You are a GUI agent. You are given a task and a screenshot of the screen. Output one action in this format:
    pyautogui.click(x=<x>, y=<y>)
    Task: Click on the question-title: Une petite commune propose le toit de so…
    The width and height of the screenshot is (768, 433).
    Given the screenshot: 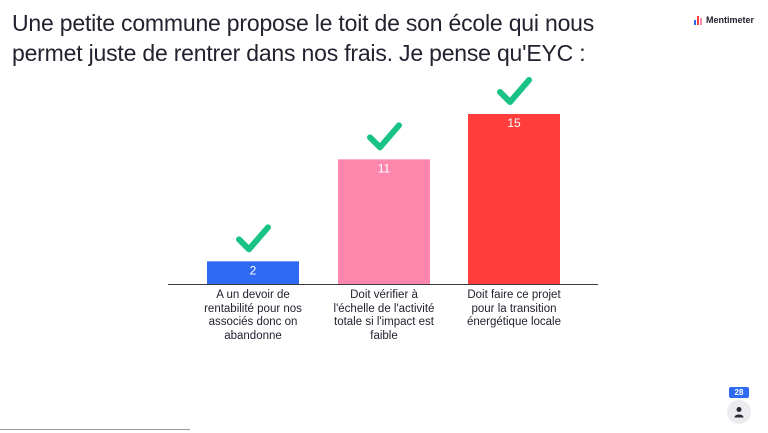 What is the action you would take?
    pyautogui.click(x=303, y=38)
    